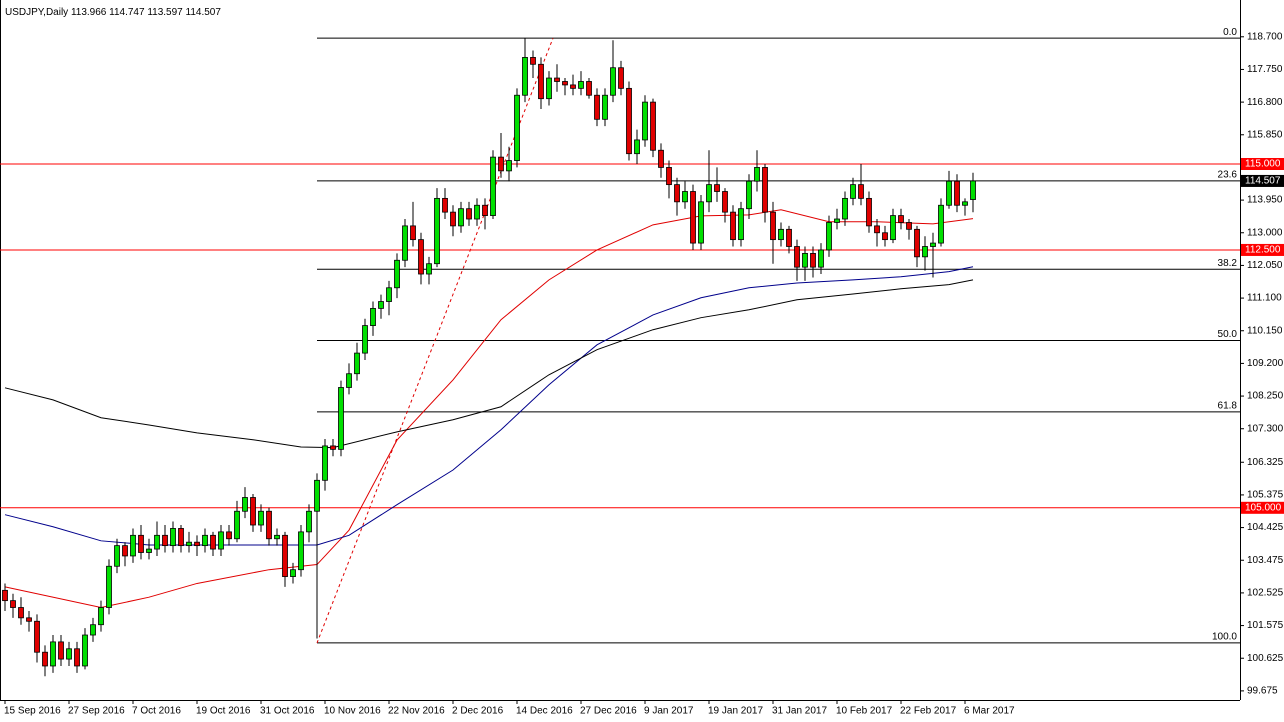 The image size is (1284, 722). Describe the element at coordinates (204, 12) in the screenshot. I see `close: 114.507` at that location.